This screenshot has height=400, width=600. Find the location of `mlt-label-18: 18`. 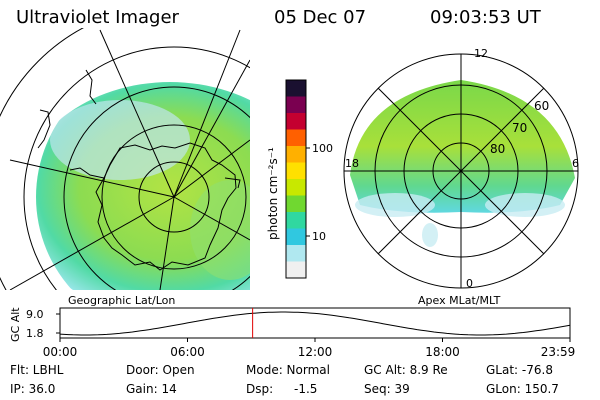

mlt-label-18: 18 is located at coordinates (352, 163).